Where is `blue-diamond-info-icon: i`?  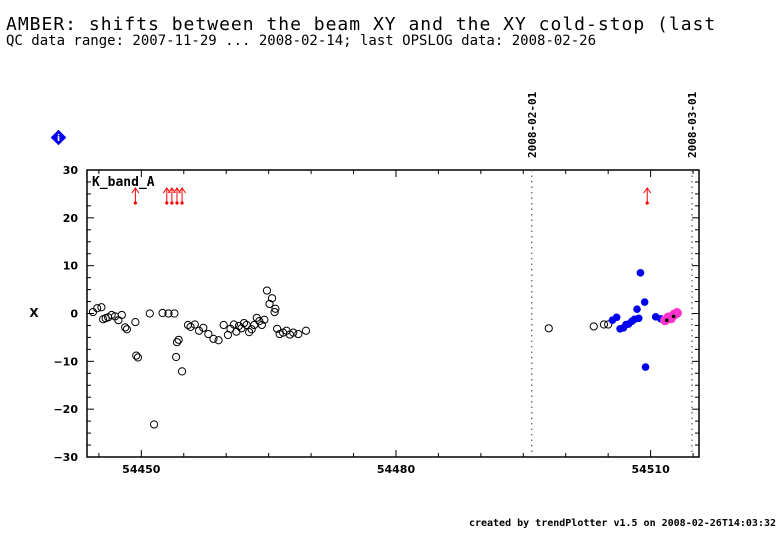 blue-diamond-info-icon: i is located at coordinates (58, 137).